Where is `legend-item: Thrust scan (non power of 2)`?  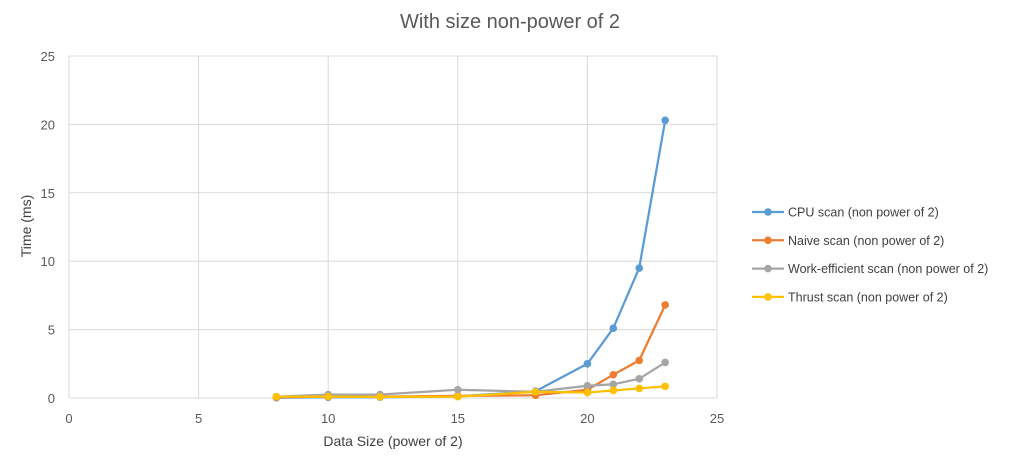 legend-item: Thrust scan (non power of 2) is located at coordinates (850, 297).